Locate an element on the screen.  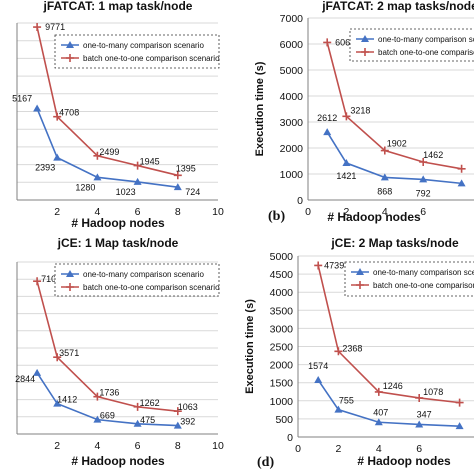
data-label: 4708 is located at coordinates (69, 113).